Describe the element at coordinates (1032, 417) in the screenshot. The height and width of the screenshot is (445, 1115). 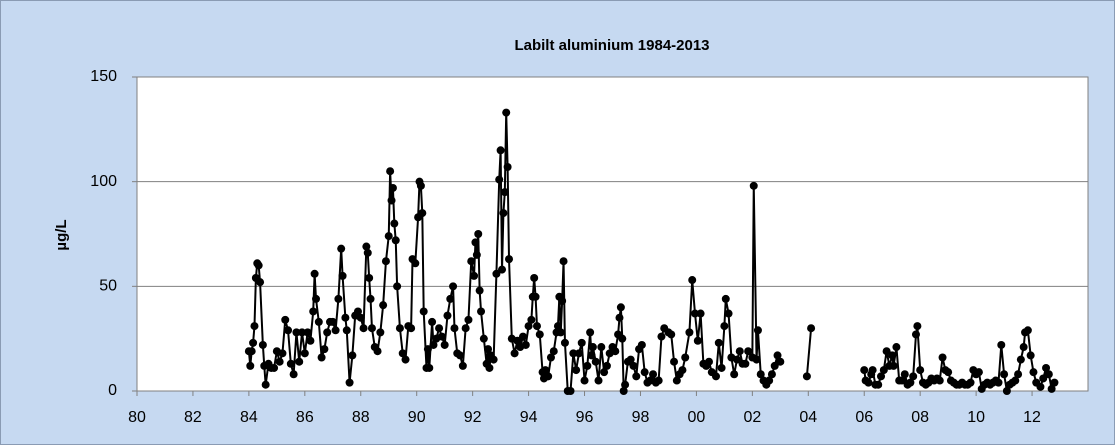
I see `x-tick-label: 12` at that location.